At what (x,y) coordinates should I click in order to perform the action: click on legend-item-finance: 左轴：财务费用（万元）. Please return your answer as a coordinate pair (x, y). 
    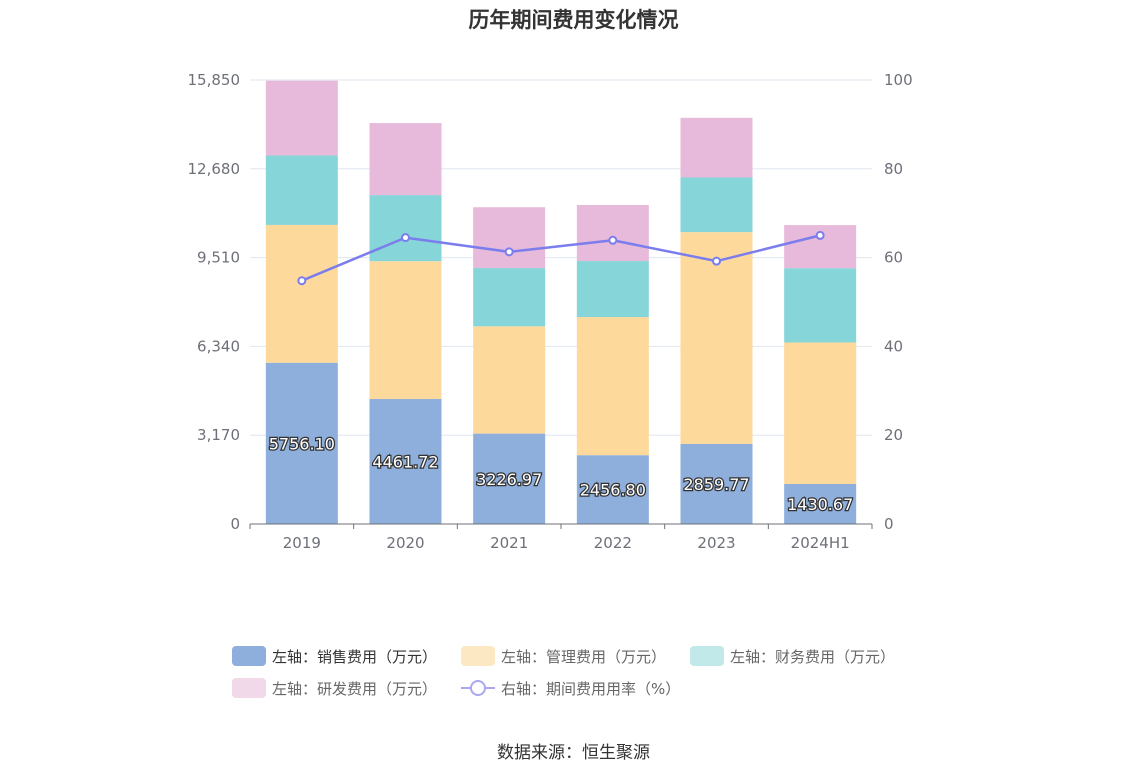
    Looking at the image, I should click on (792, 656).